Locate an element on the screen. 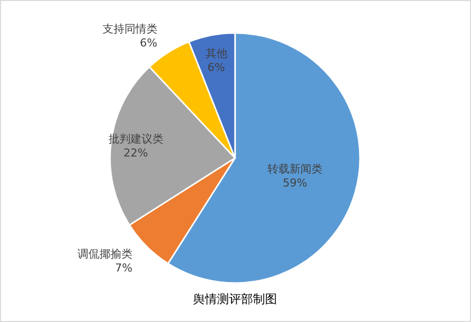 This screenshot has height=322, width=471. slice-label: 支持同情类 is located at coordinates (130, 29).